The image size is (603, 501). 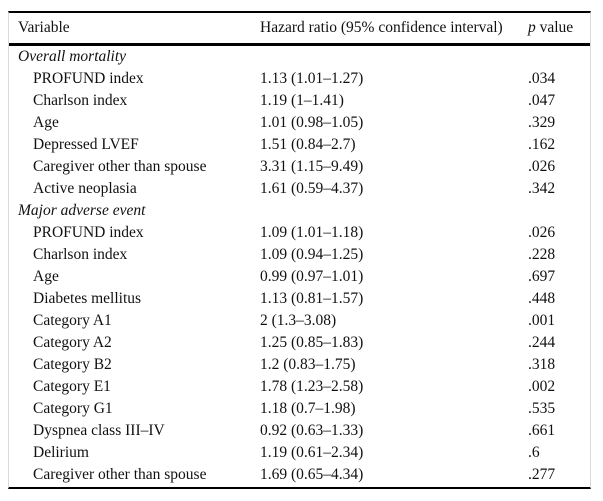 I want to click on hazard-ratio-cell: 2 (1.3–3.08), so click(x=298, y=320).